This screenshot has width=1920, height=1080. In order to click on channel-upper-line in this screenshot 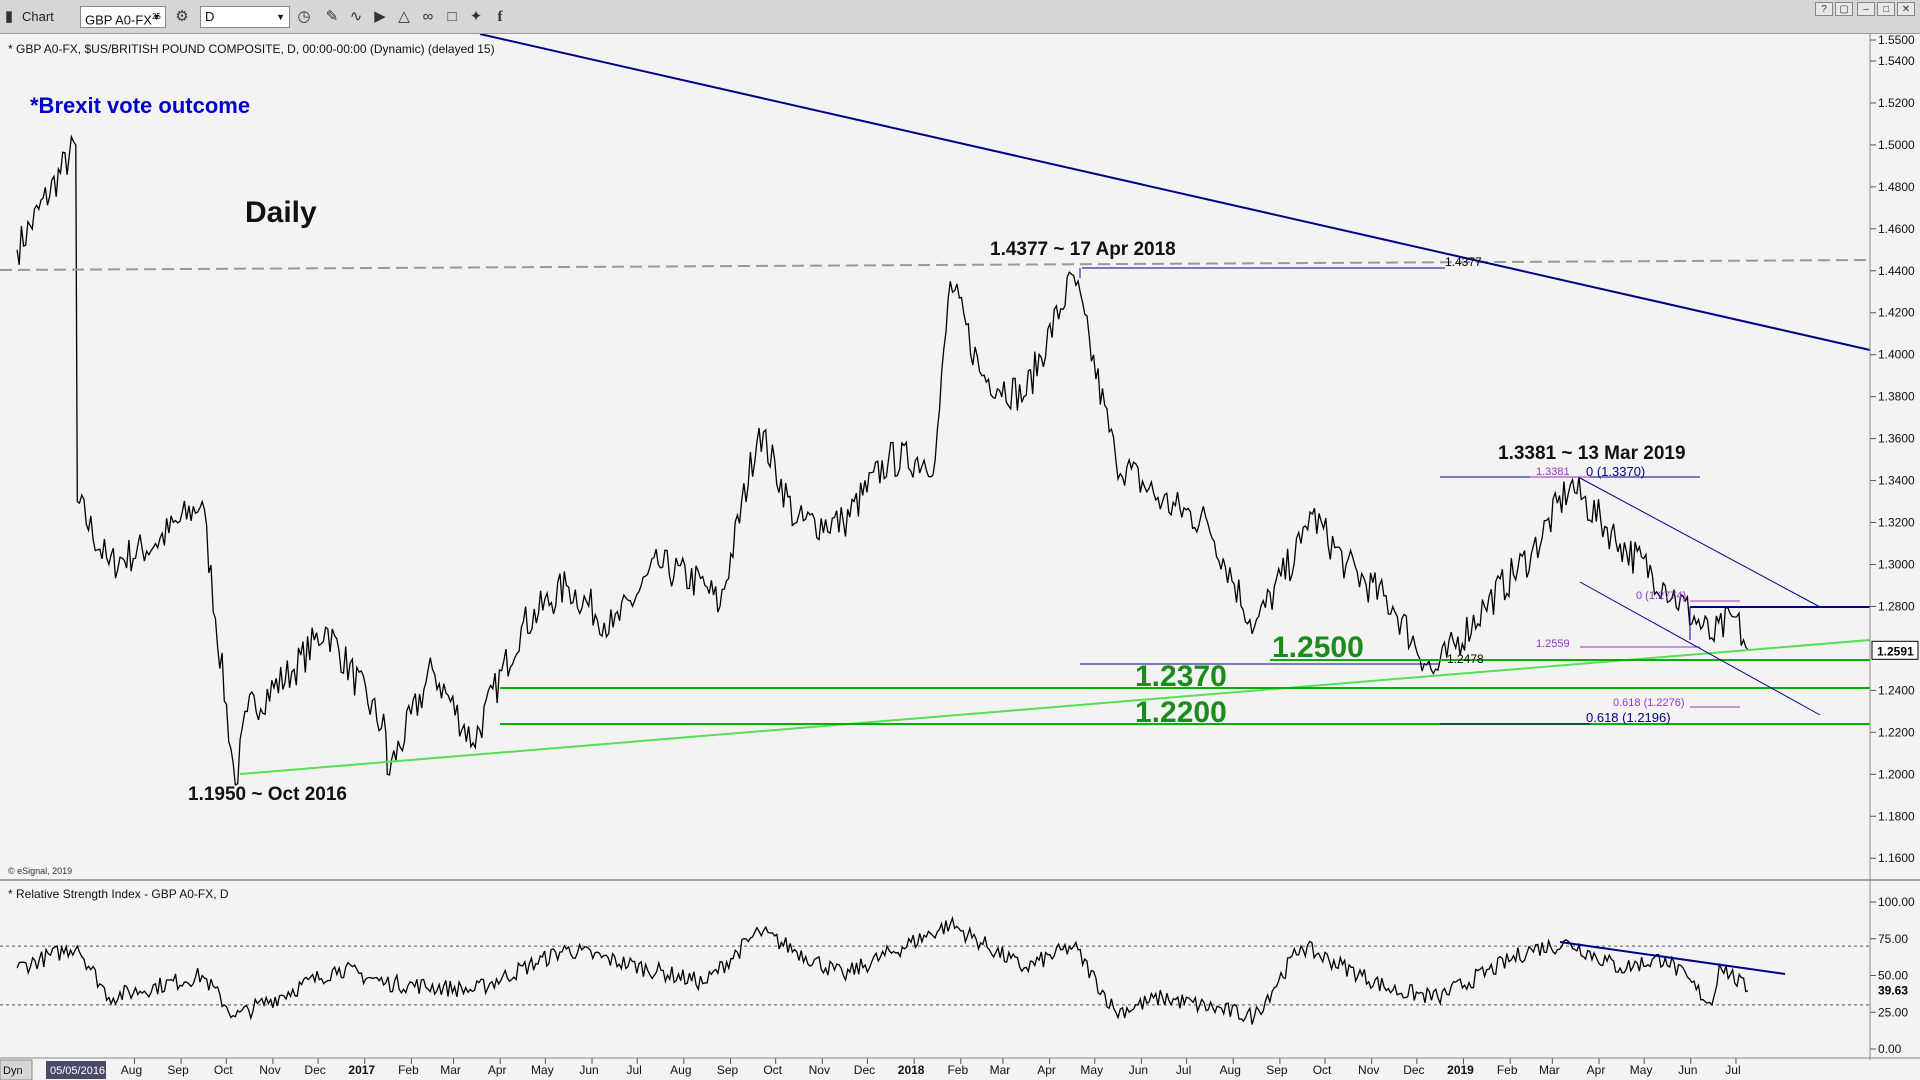, I will do `click(1700, 542)`.